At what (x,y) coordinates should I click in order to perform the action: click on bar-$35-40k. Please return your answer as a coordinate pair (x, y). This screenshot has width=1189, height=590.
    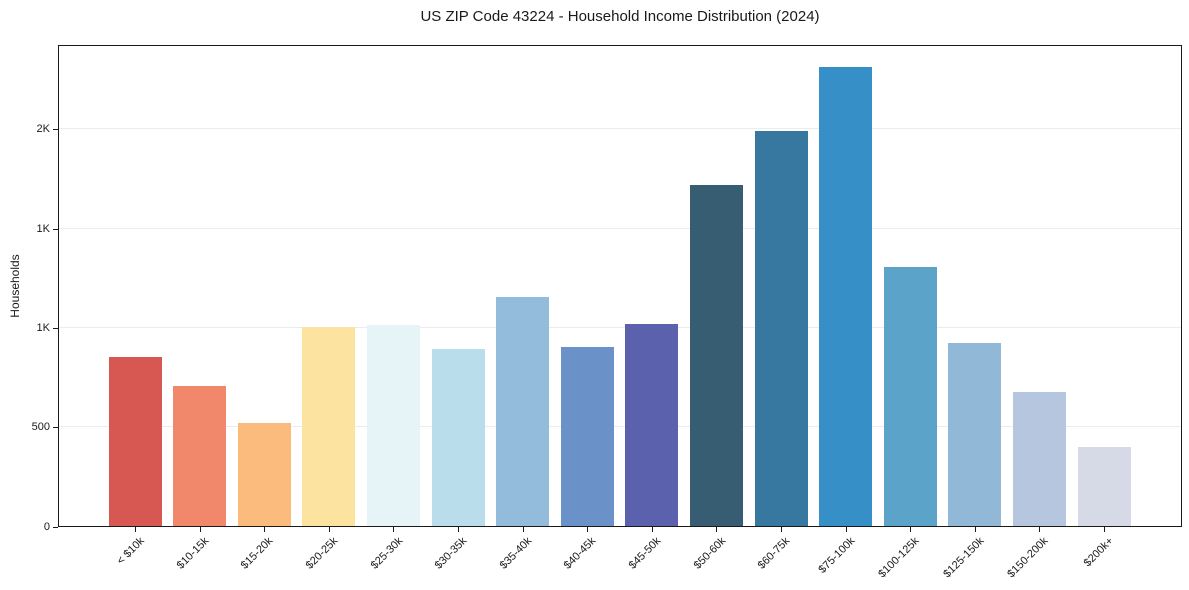
    Looking at the image, I should click on (523, 411).